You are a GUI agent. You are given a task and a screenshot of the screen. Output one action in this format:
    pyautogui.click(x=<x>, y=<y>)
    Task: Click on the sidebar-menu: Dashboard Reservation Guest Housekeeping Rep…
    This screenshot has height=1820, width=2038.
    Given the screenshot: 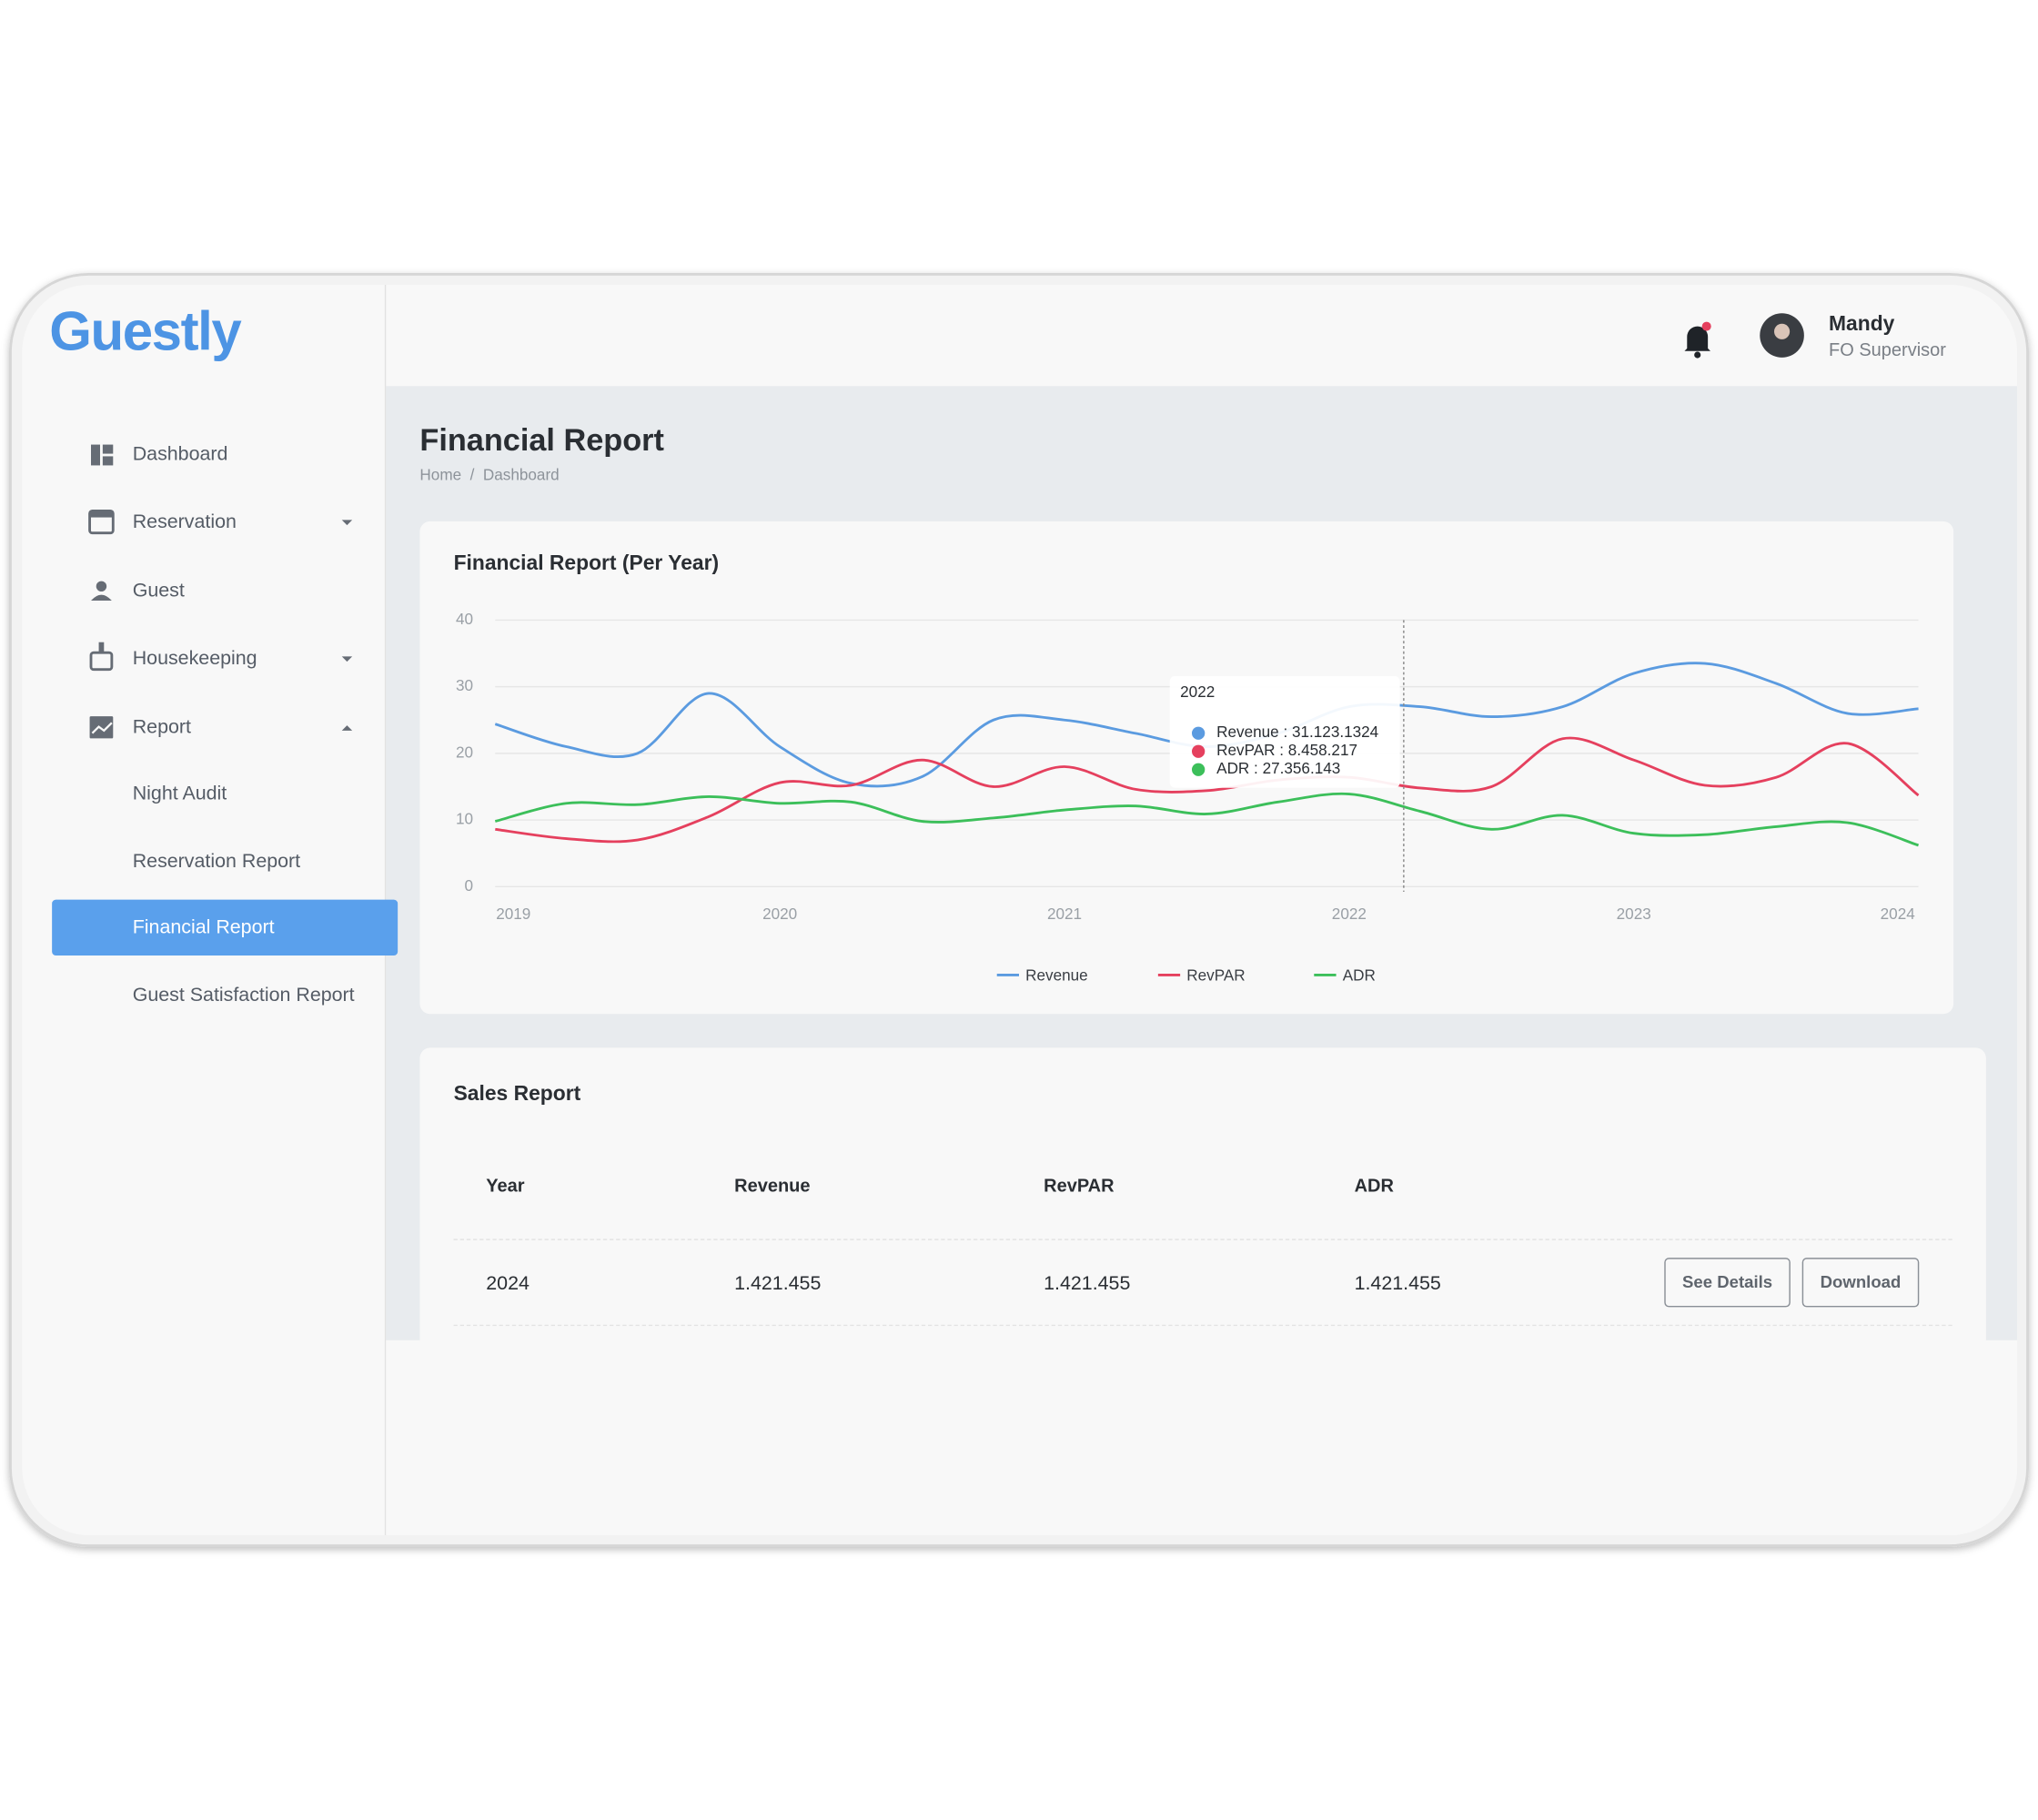 What is the action you would take?
    pyautogui.click(x=244, y=724)
    